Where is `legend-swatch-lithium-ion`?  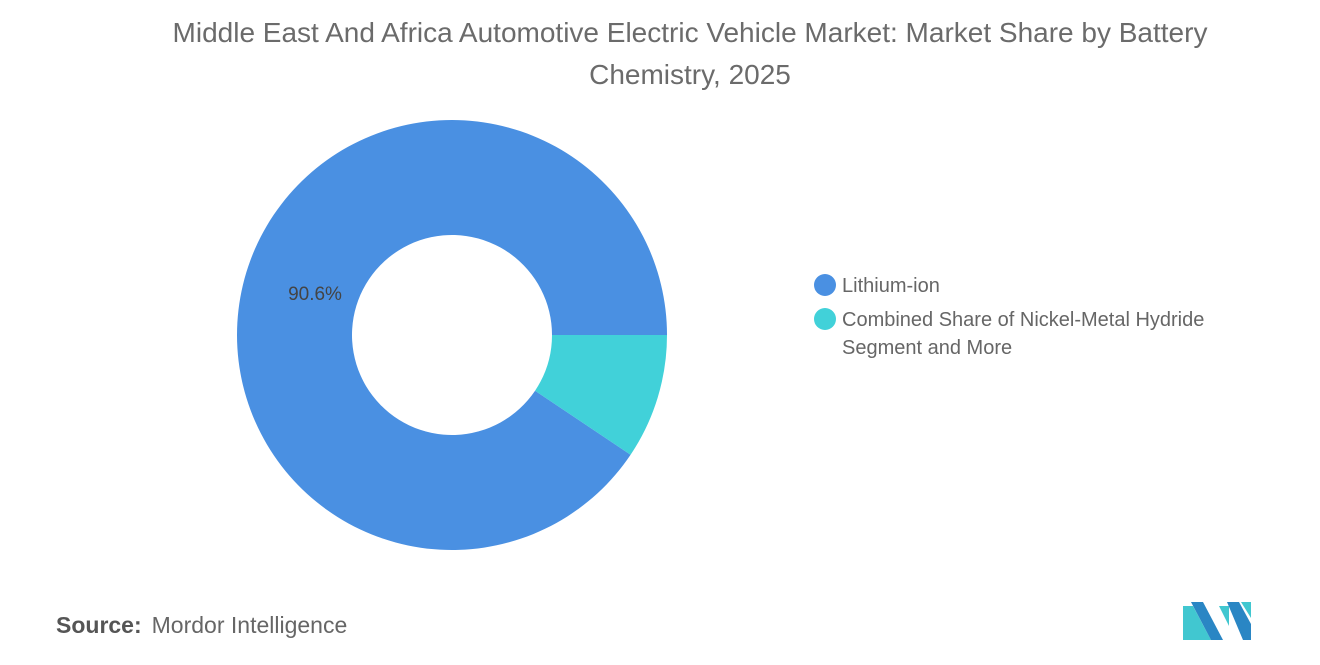 legend-swatch-lithium-ion is located at coordinates (825, 285).